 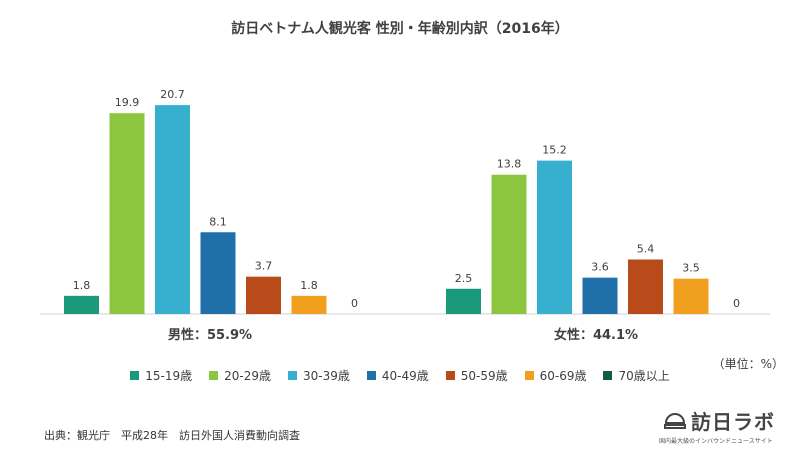 What do you see at coordinates (247, 376) in the screenshot?
I see `legend-label: 20-29歳` at bounding box center [247, 376].